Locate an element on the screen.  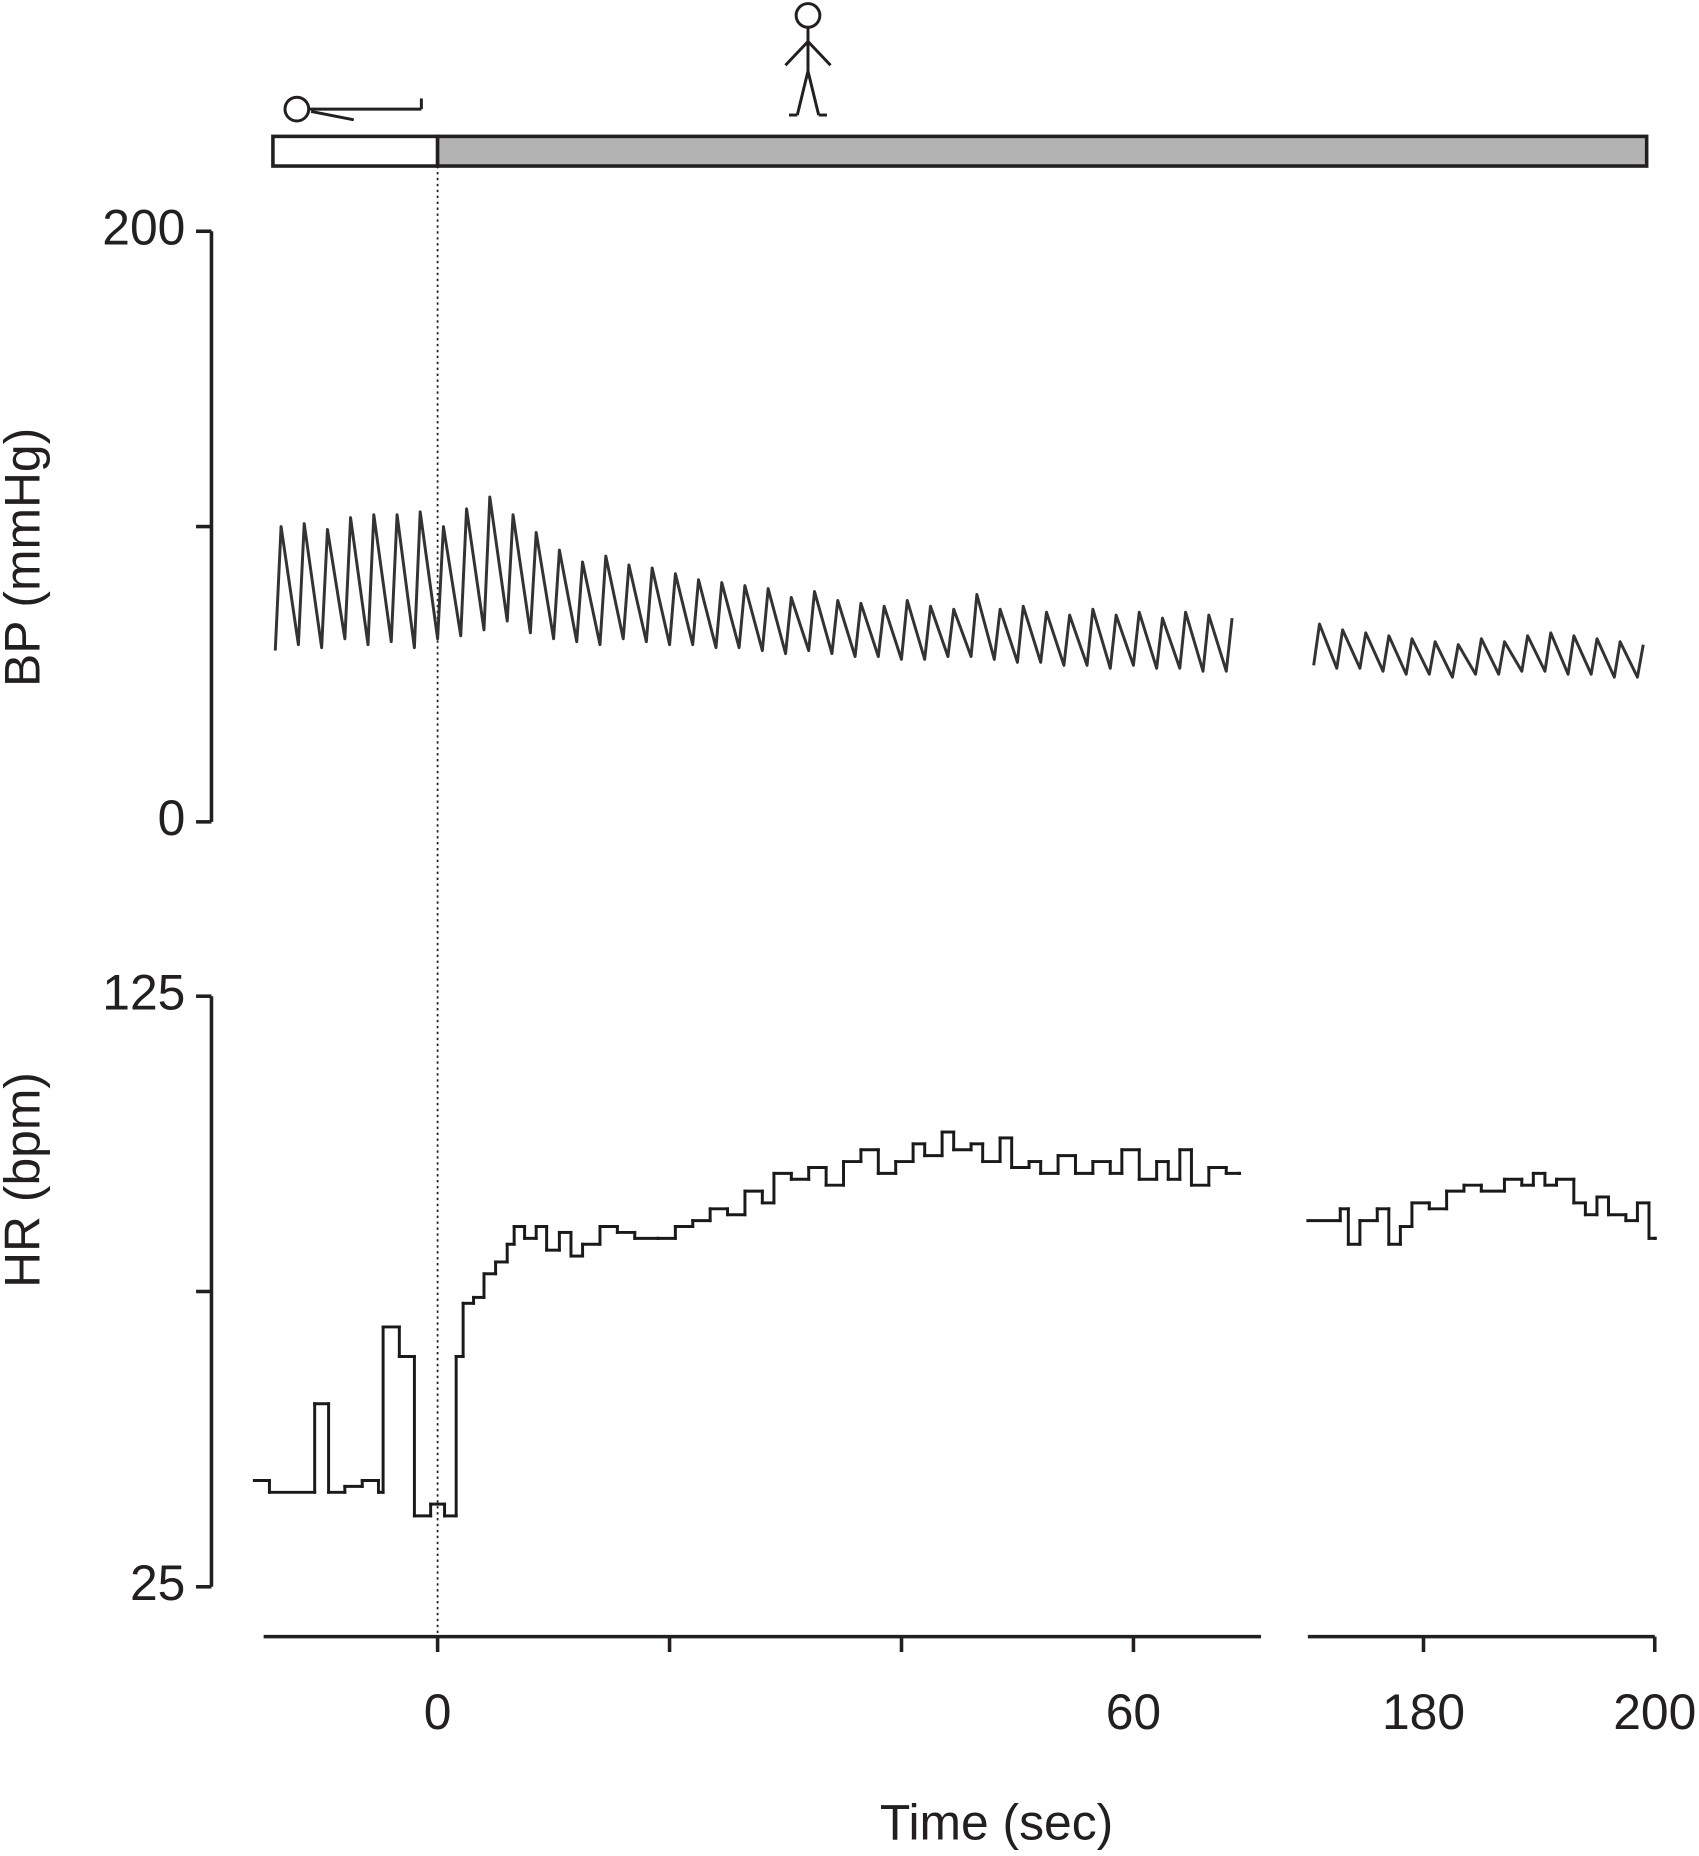
x-tick-label: 0 is located at coordinates (438, 1712).